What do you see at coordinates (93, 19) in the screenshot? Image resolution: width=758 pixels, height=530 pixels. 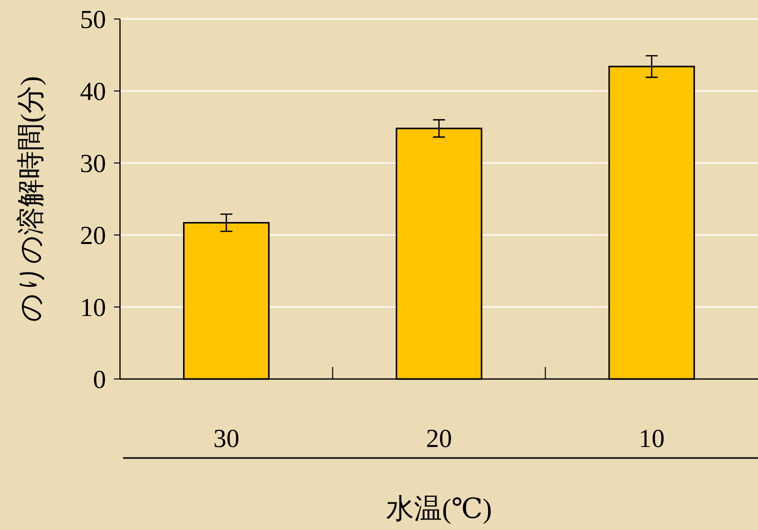 I see `y-tick-label: 50` at bounding box center [93, 19].